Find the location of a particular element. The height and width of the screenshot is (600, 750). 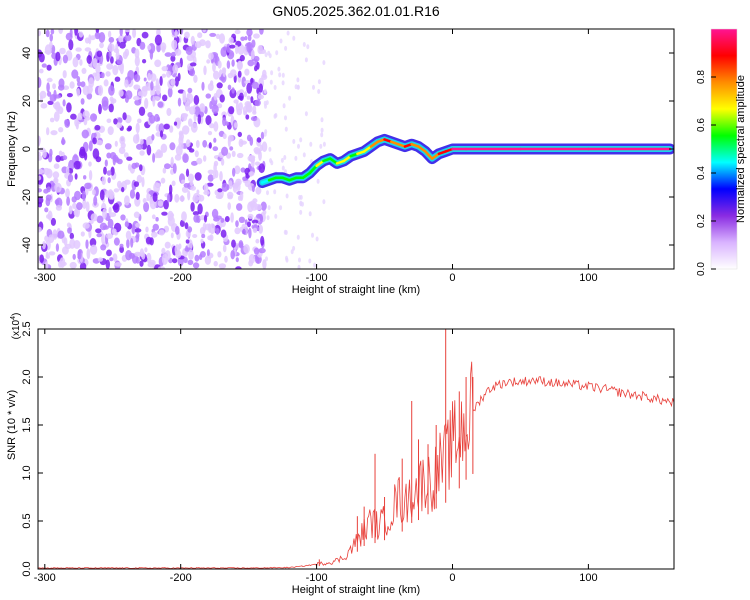

snr-scale-close: ) is located at coordinates (16, 314).